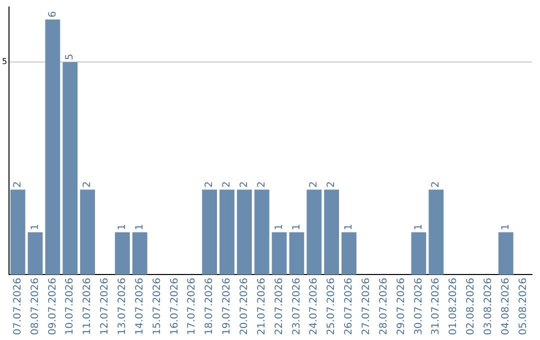 Image resolution: width=540 pixels, height=340 pixels. I want to click on x-tick-label: 16.07.2026, so click(174, 307).